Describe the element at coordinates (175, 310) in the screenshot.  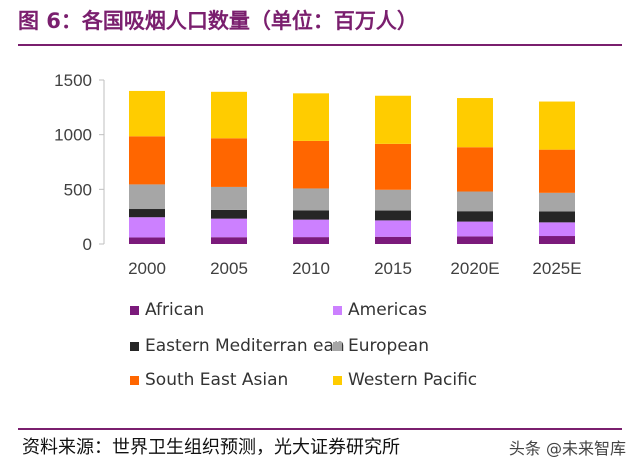
I see `legend-label-african: African` at that location.